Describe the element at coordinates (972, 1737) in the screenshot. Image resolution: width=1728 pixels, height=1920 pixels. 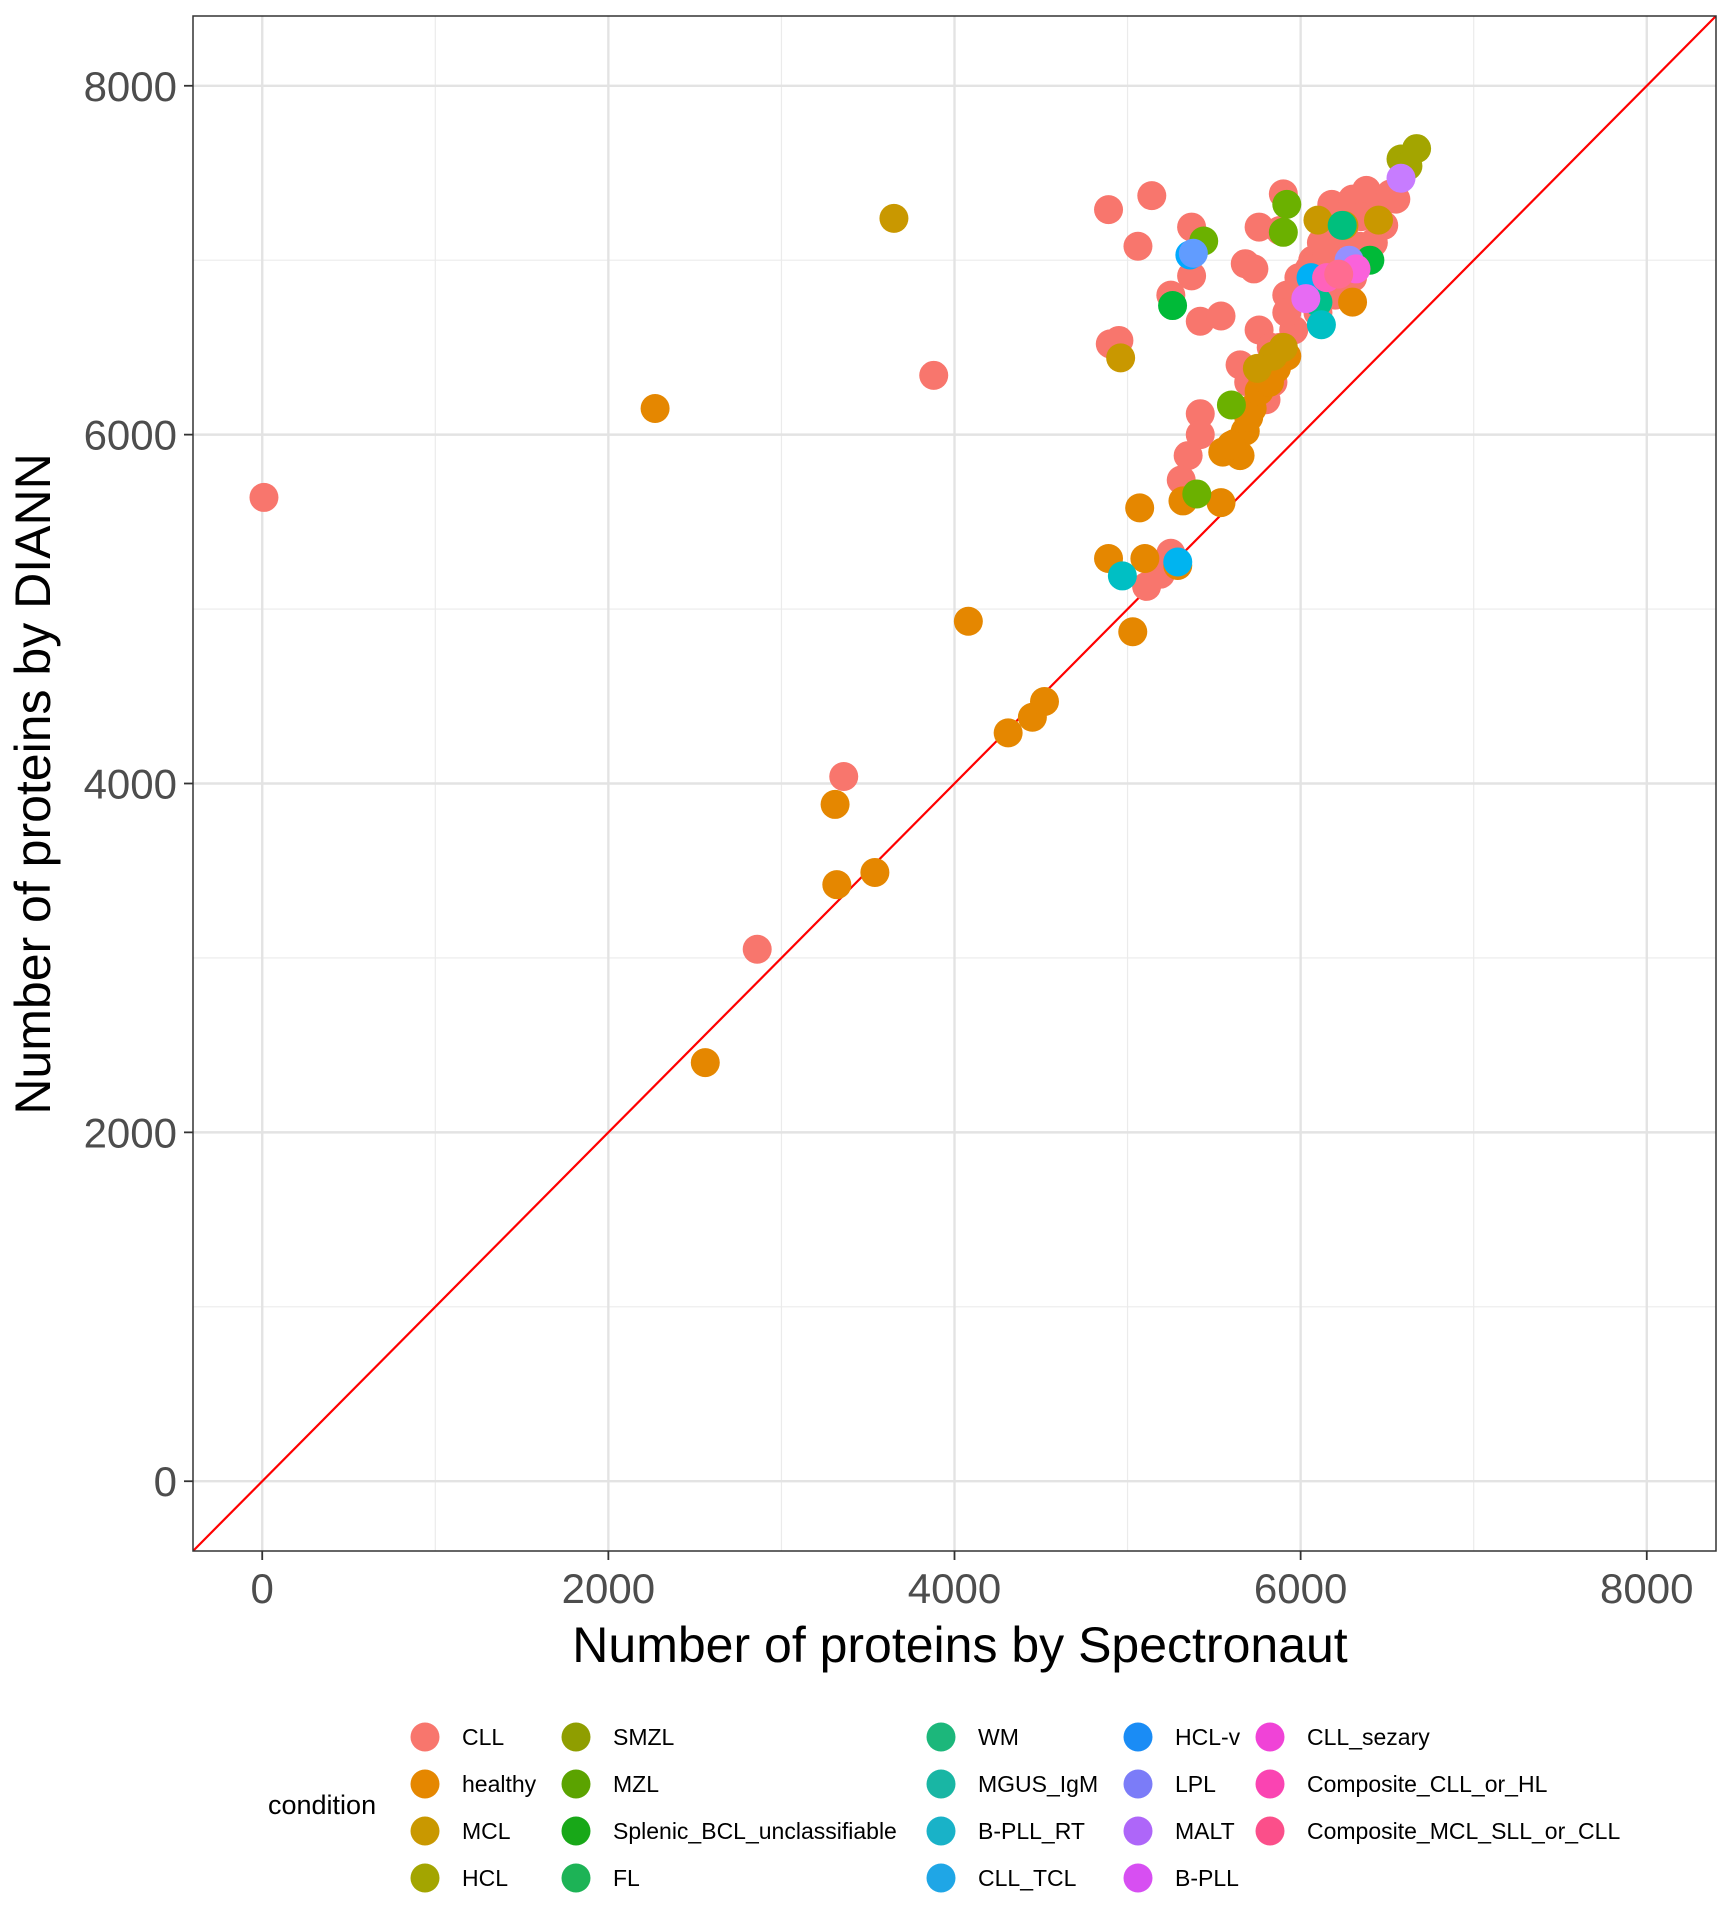
I see `legend-item: WM` at that location.